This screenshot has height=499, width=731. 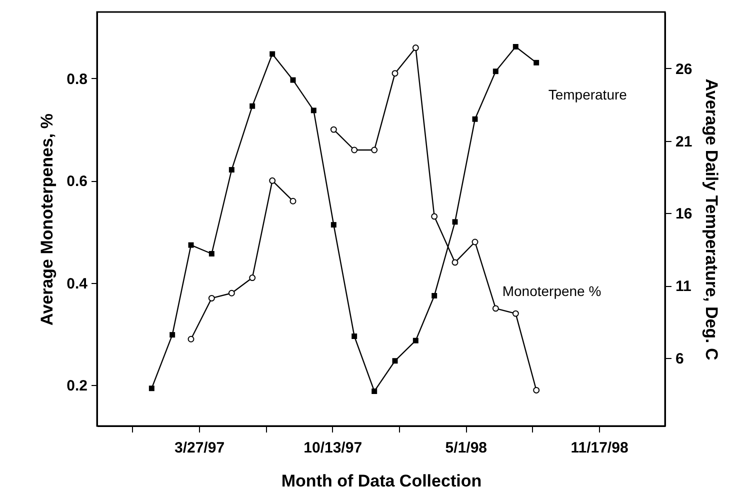 I want to click on series-label: Temperature, so click(x=588, y=94).